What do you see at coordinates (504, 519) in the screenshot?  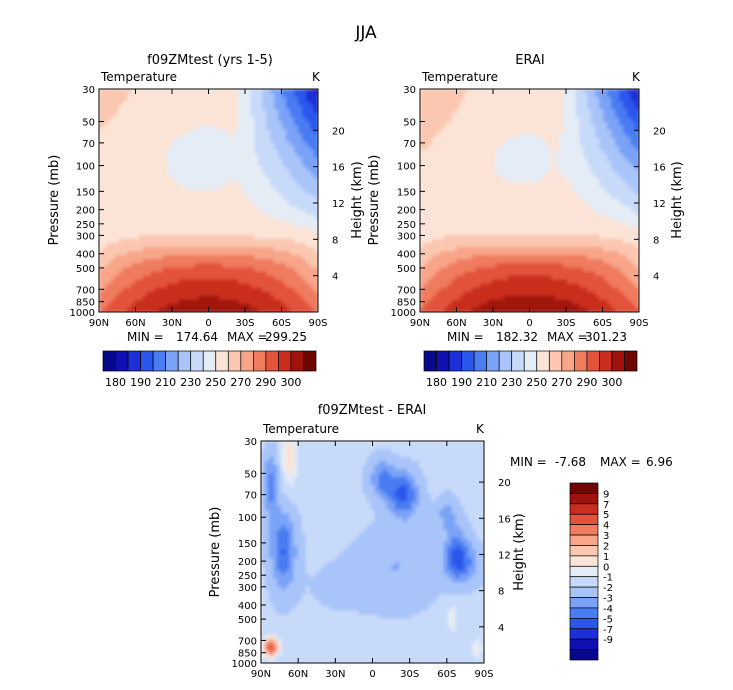 I see `y2-tick-label: 16` at bounding box center [504, 519].